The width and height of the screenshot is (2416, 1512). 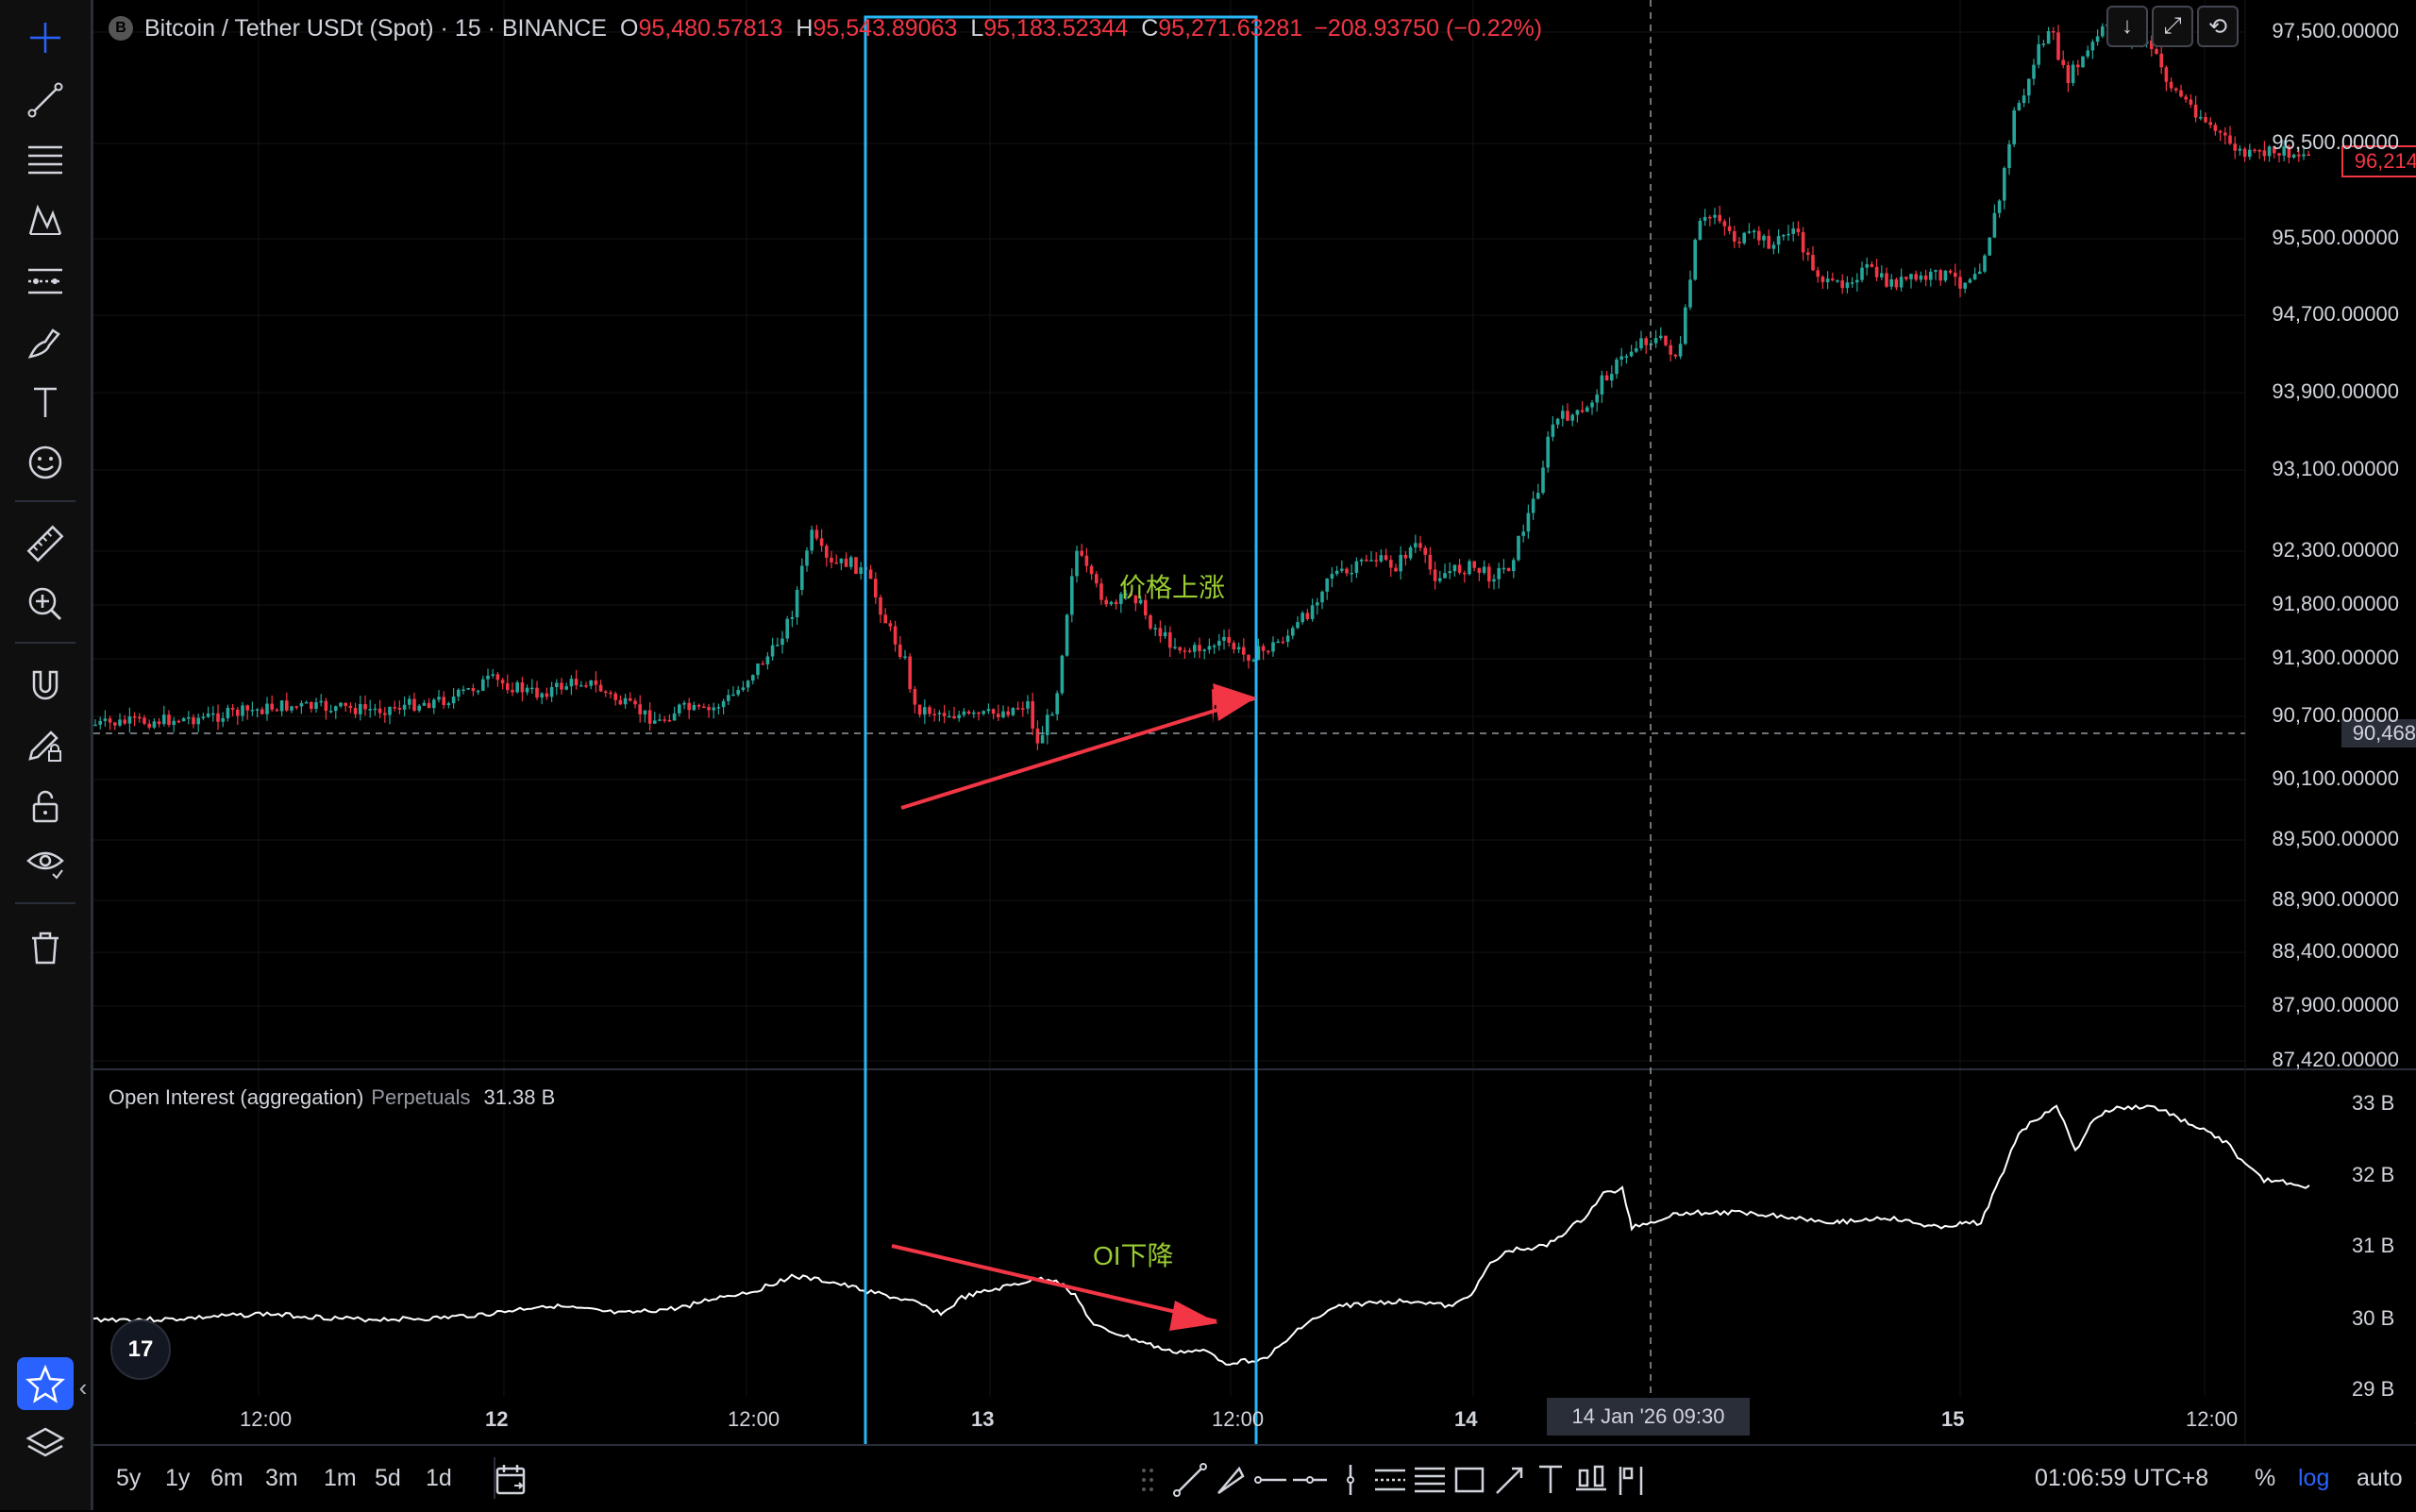 I want to click on horizontal-ray-tool, so click(x=1270, y=1479).